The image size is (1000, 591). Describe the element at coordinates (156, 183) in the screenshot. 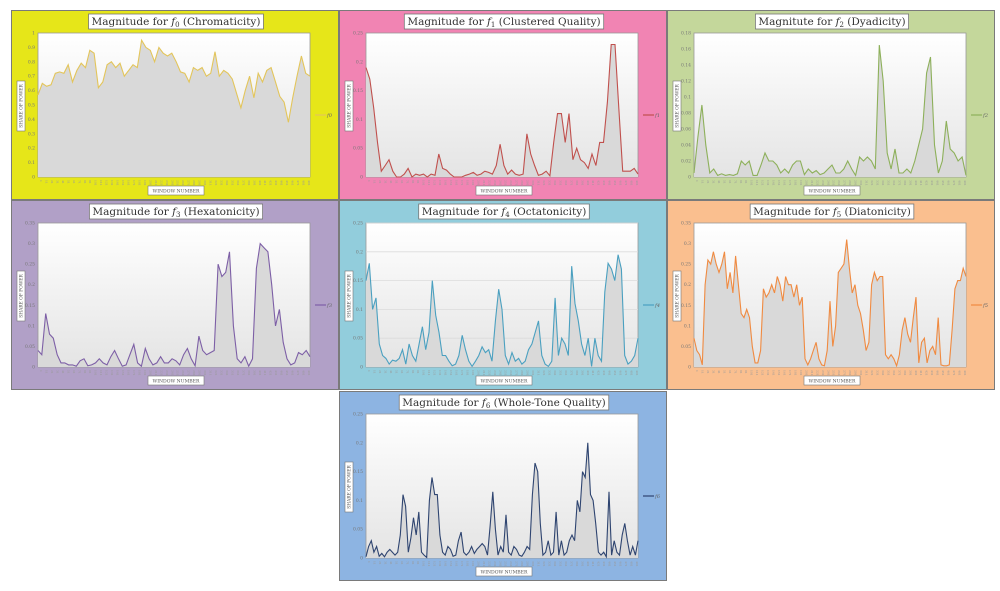

I see `x-tick-label: 211` at that location.